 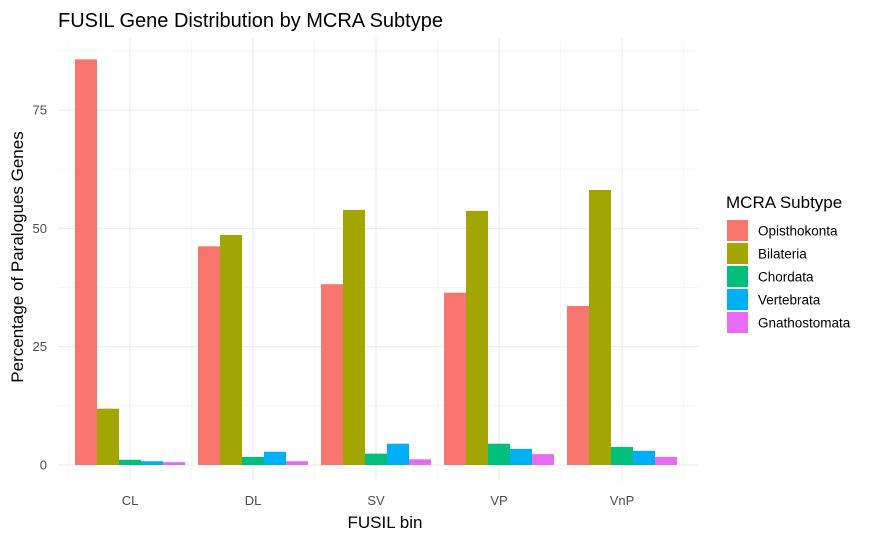 I want to click on bar-opisthokonta-dl, so click(x=209, y=355).